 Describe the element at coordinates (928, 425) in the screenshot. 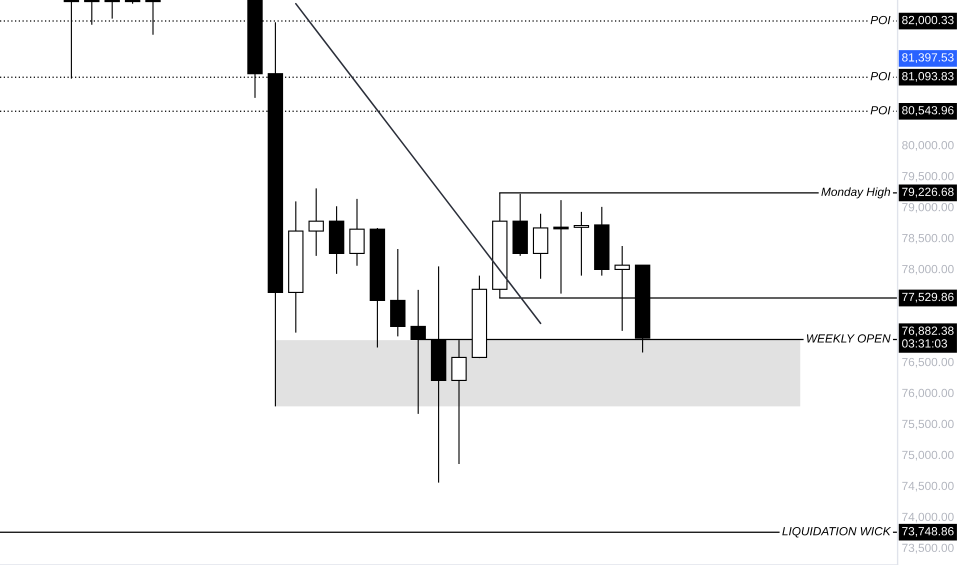

I see `y-tick-label: 75,500.00` at that location.